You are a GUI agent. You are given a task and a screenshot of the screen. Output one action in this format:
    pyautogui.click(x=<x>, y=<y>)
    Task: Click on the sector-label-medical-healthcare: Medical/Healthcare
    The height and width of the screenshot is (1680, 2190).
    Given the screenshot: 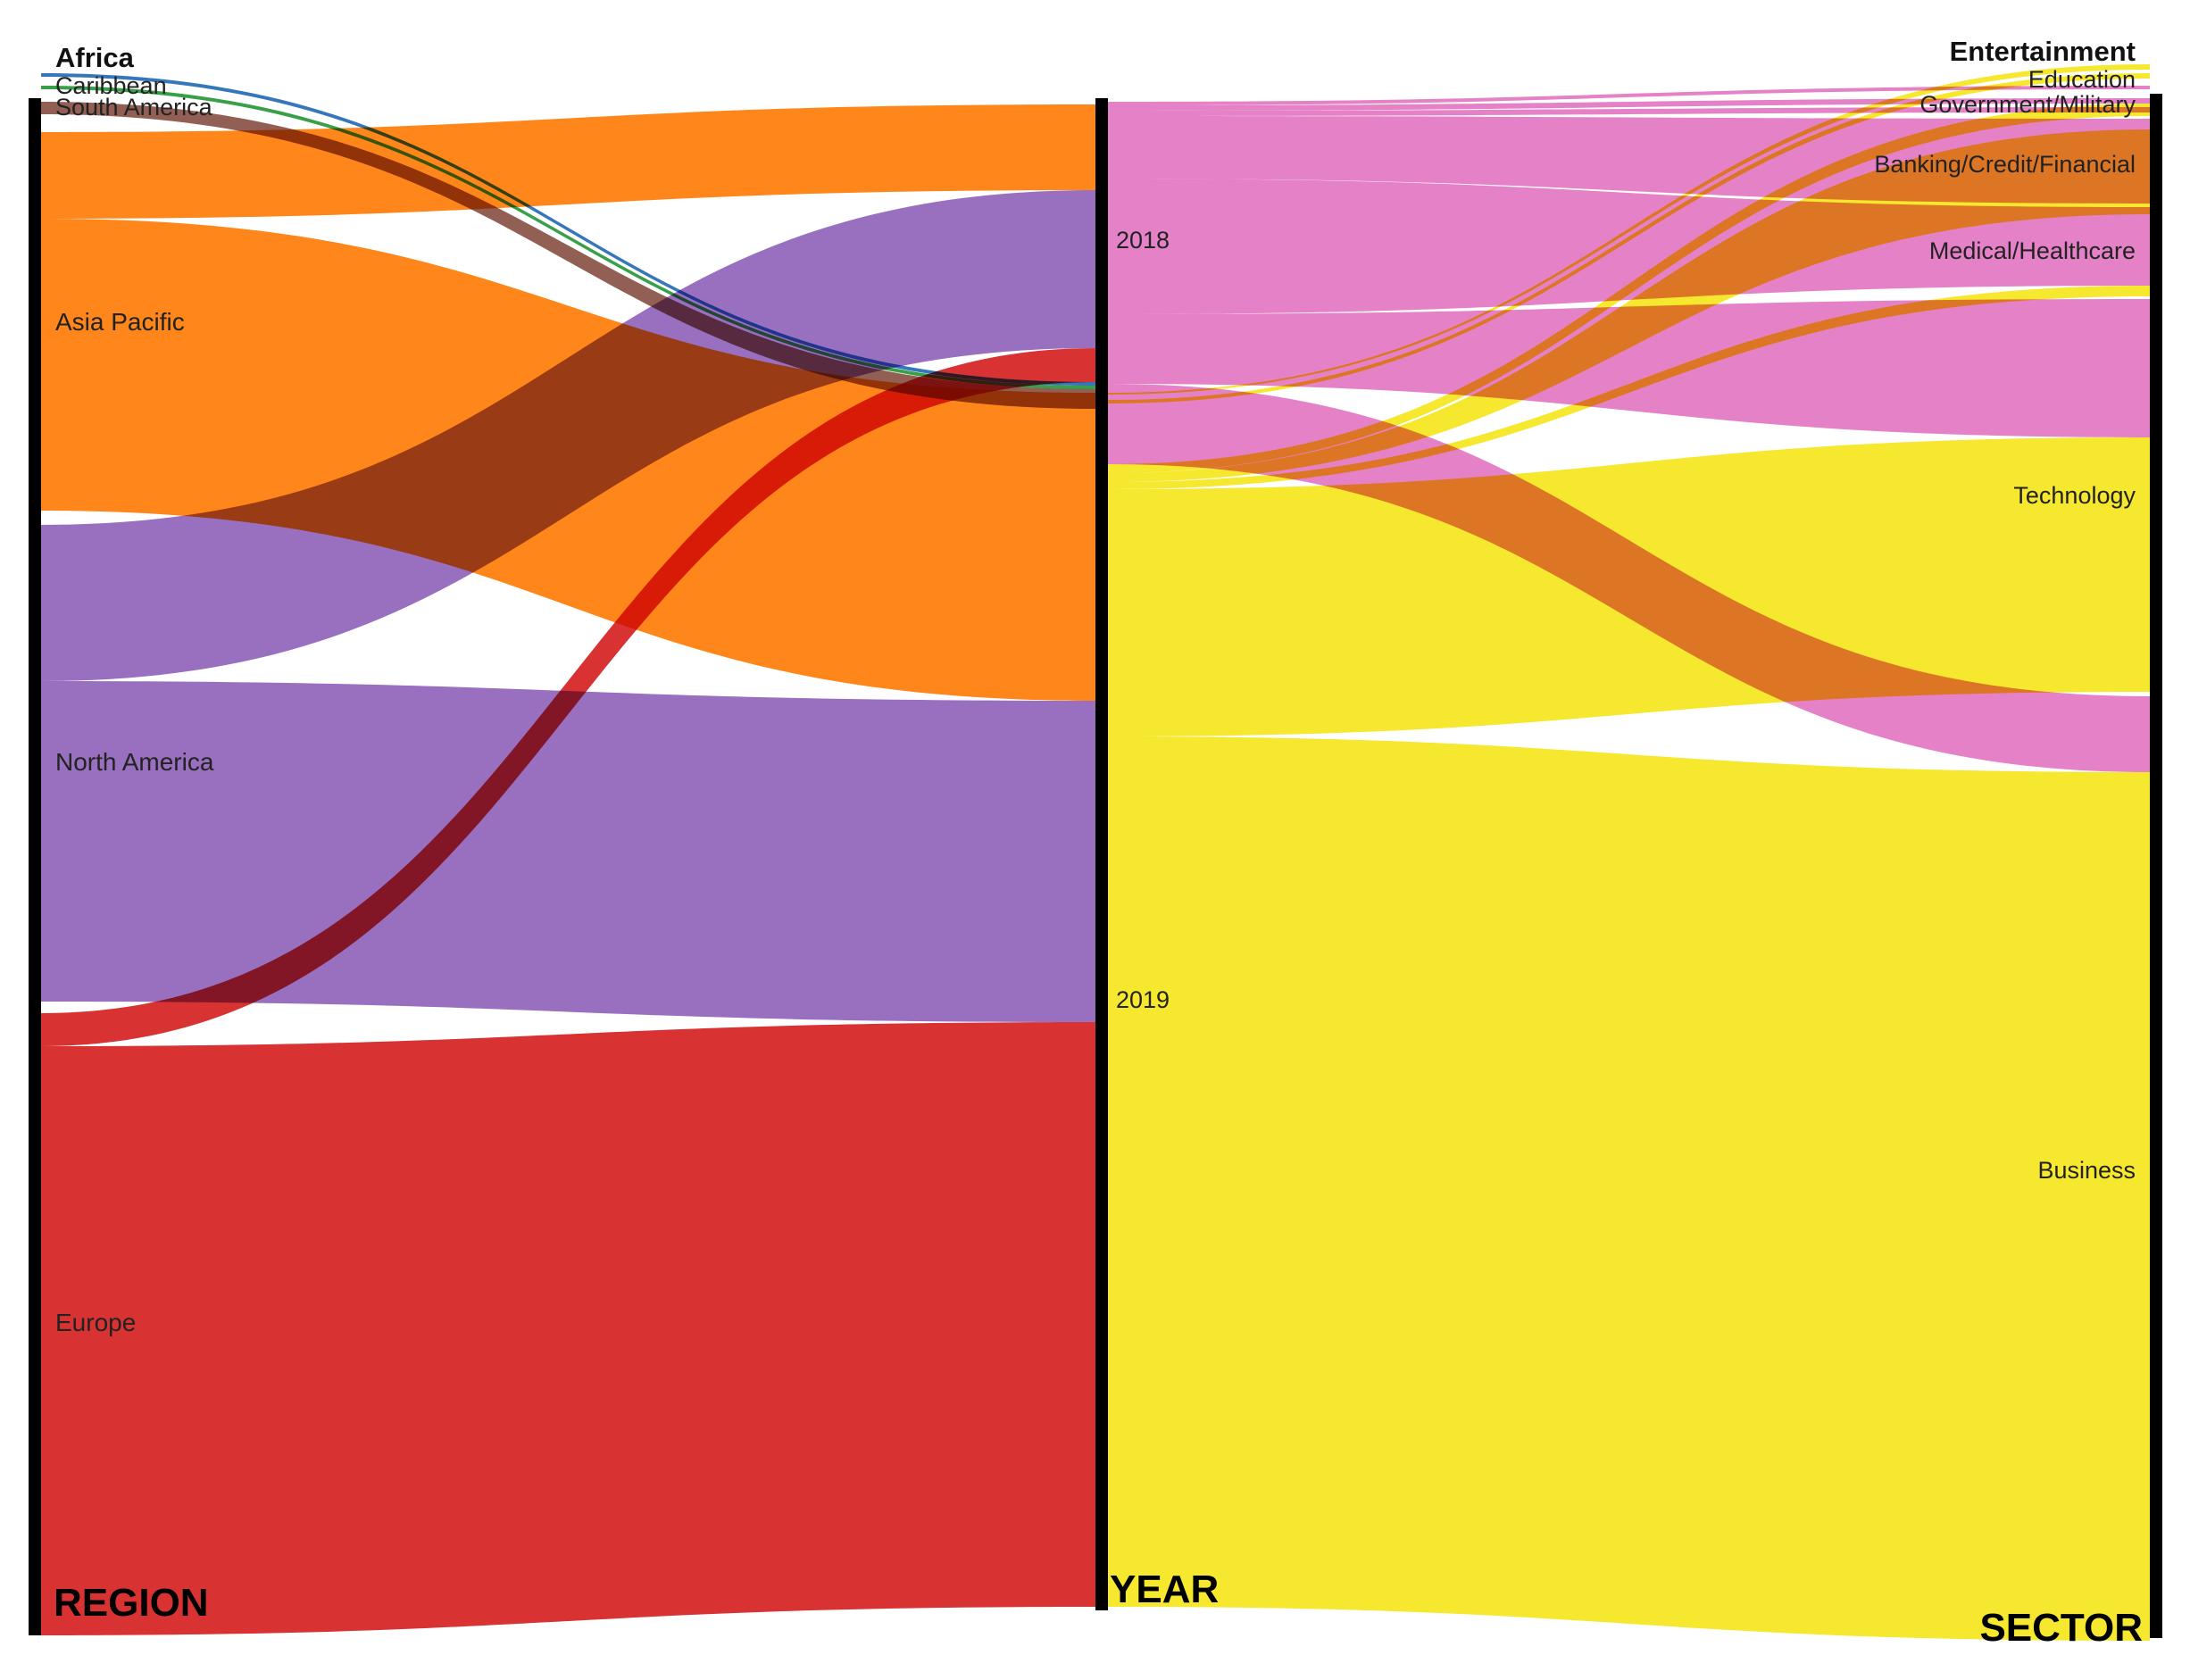 What is the action you would take?
    pyautogui.click(x=2032, y=251)
    